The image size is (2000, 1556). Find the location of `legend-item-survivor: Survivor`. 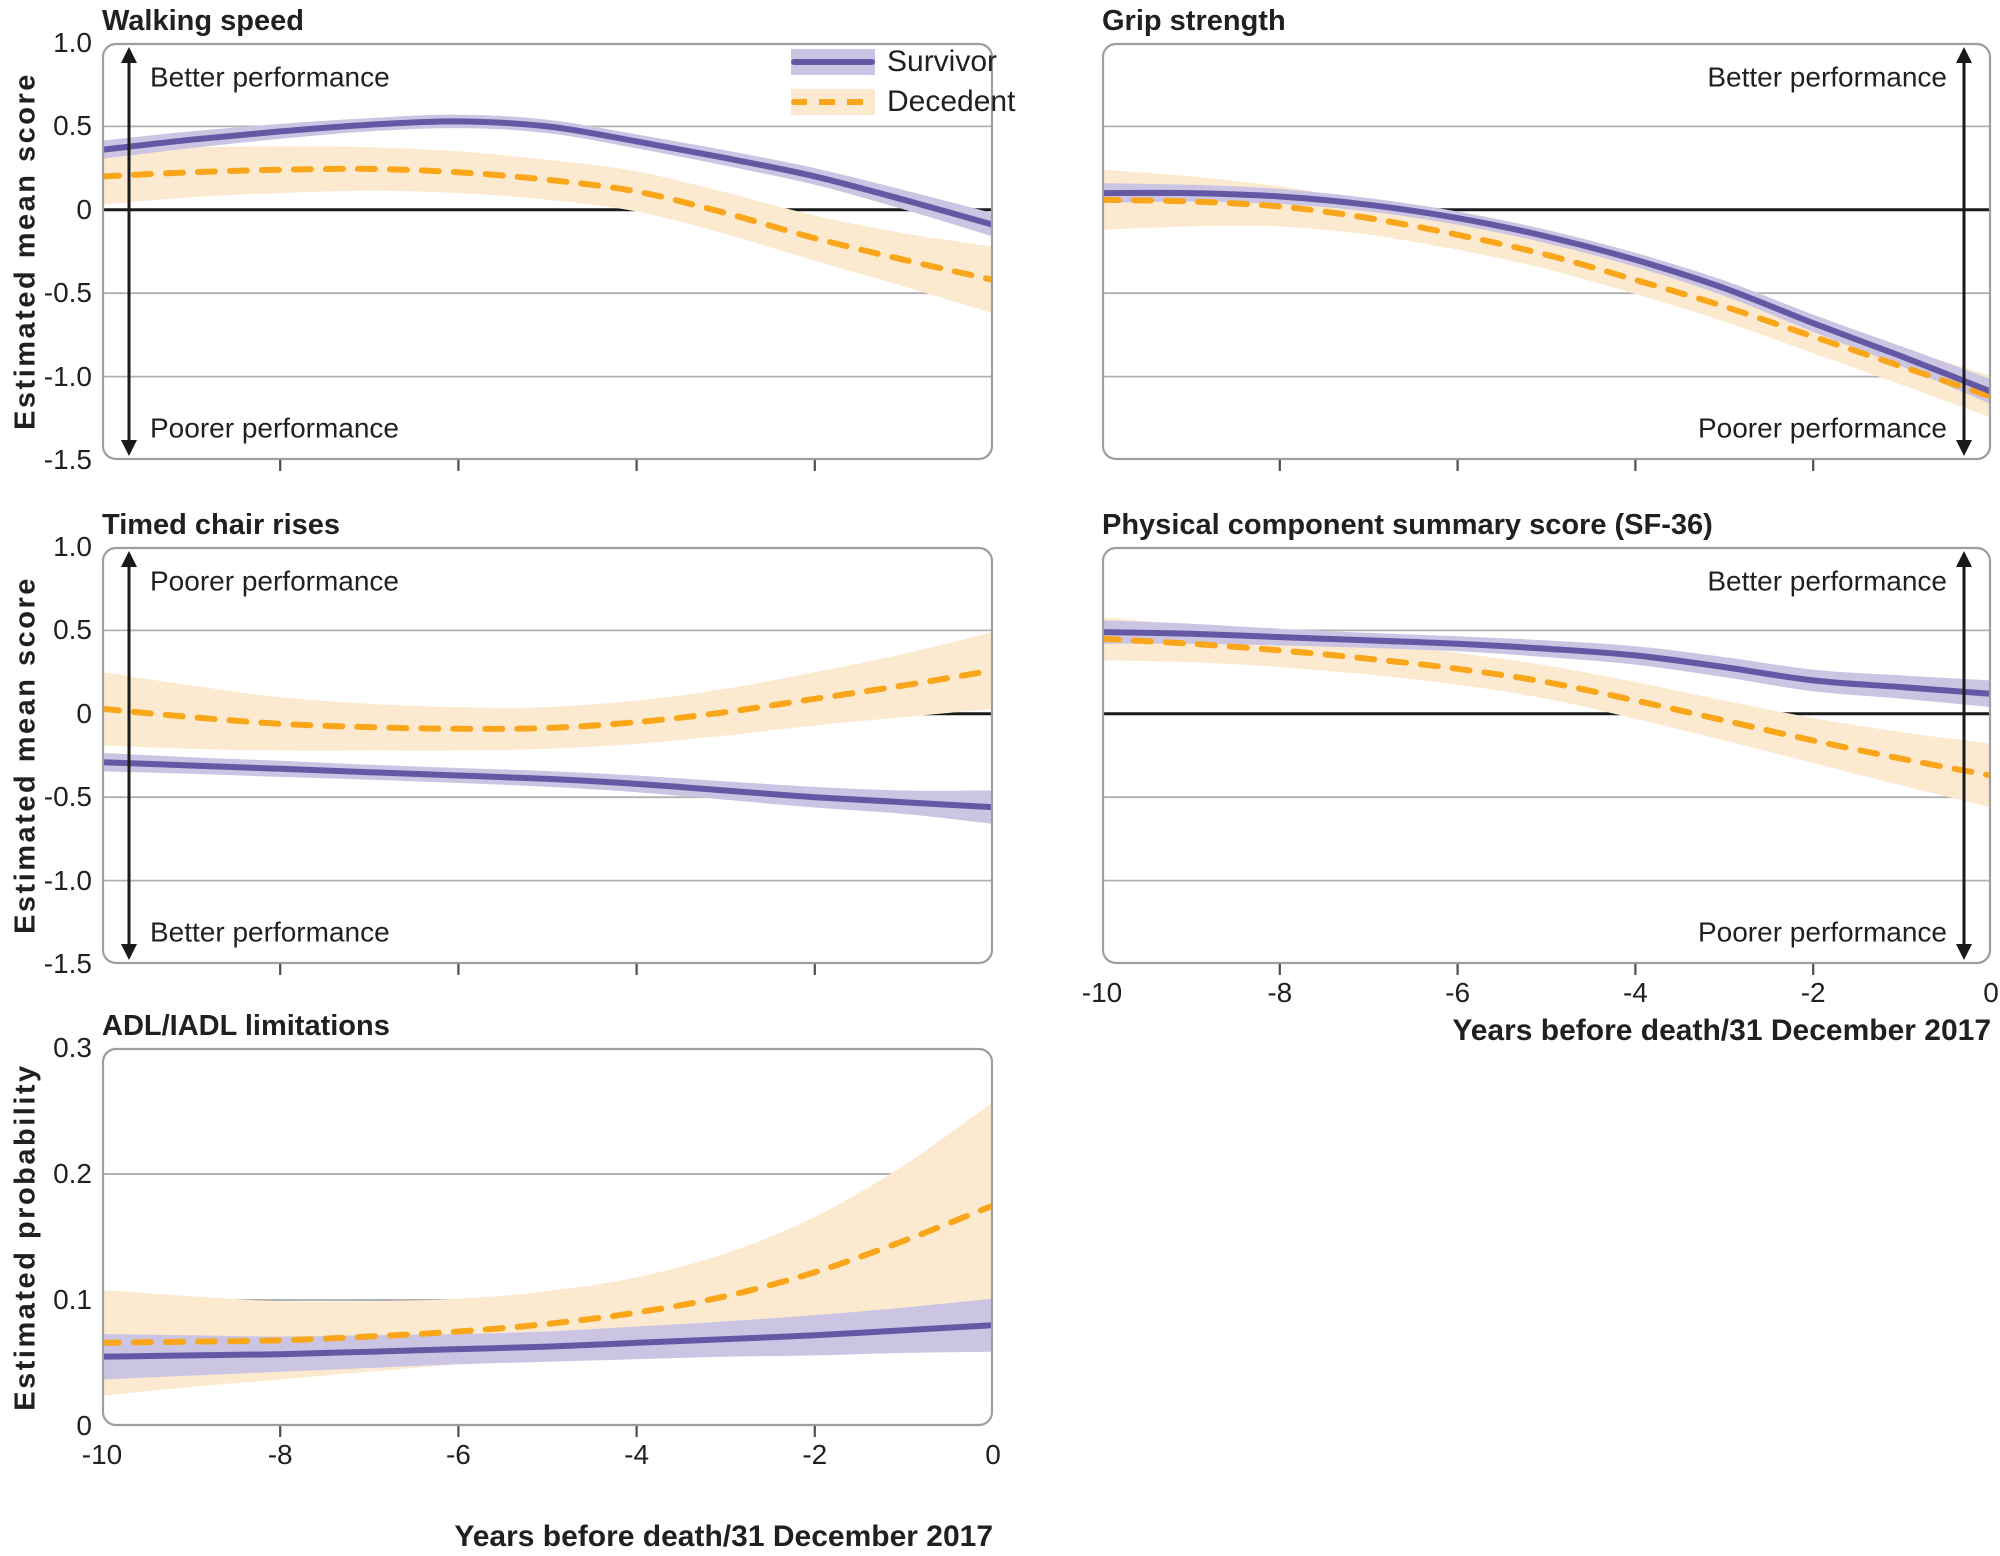

legend-item-survivor: Survivor is located at coordinates (894, 62).